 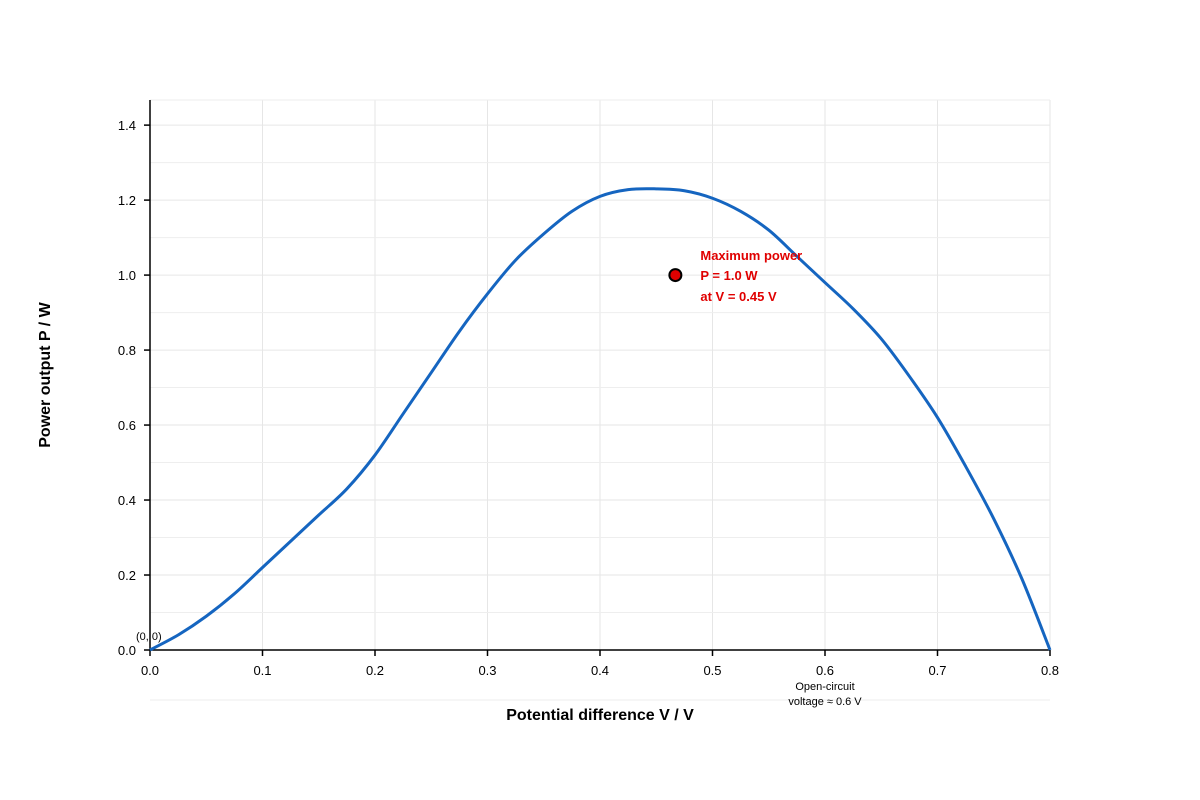 I want to click on x-tick-label: 0.7, so click(x=937, y=670).